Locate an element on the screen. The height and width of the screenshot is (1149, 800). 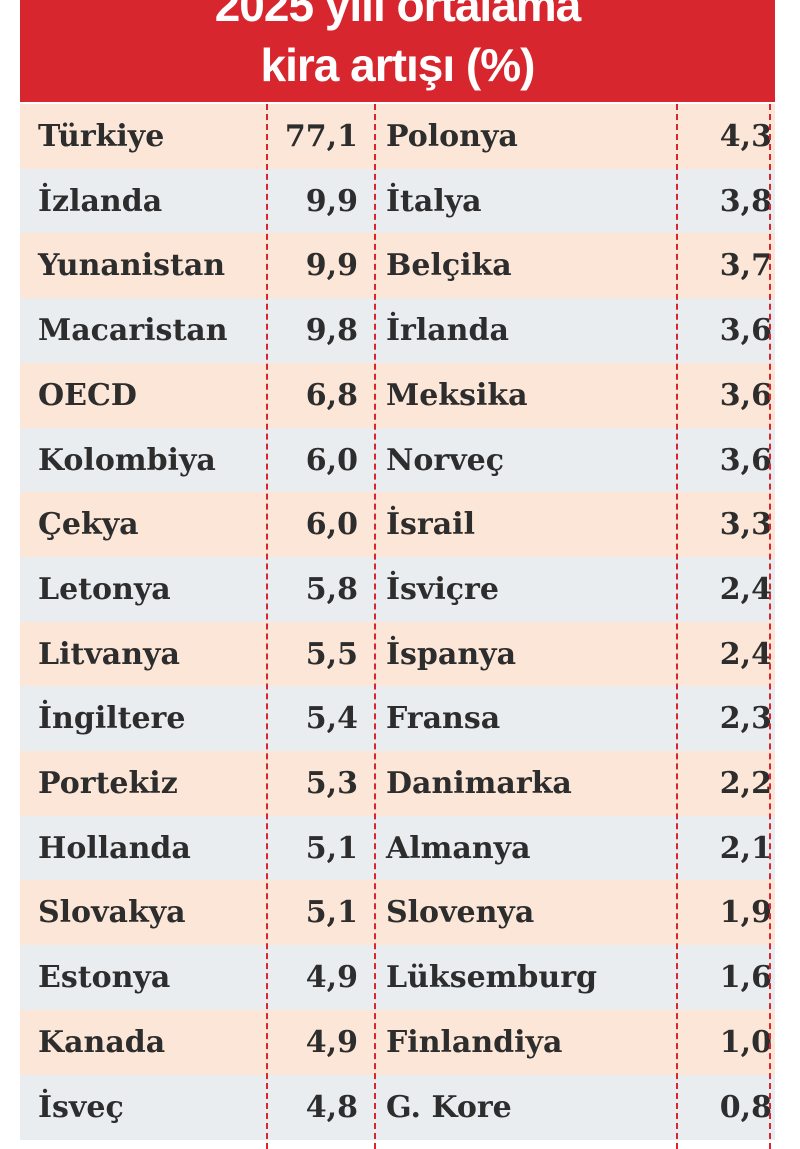
table-row: Slovakya 5,1 Slovenya 1,9 is located at coordinates (397, 913).